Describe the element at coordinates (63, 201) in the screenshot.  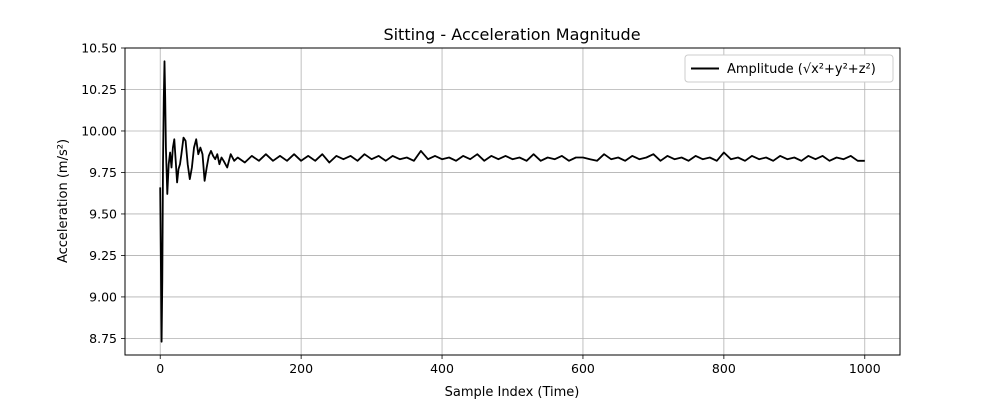
I see `y-axis-label: Acceleration (m/s²)` at that location.